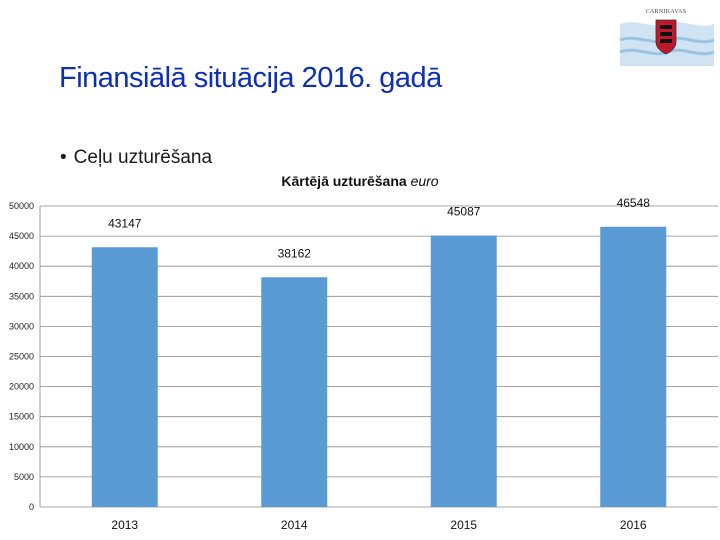  I want to click on chart-title: Kārtējā uzturēšana euro, so click(360, 181).